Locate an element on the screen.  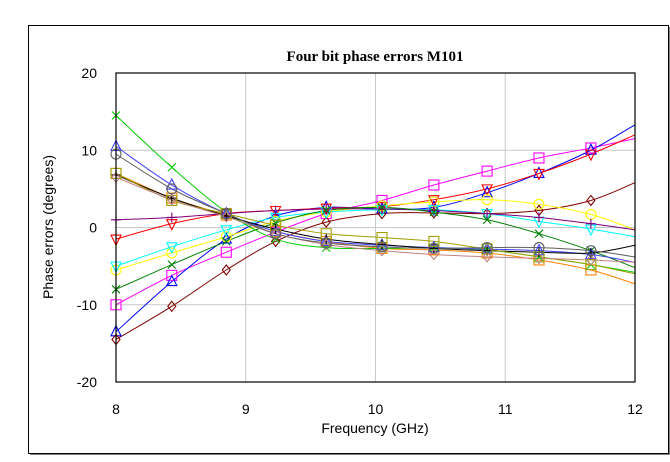
chart-title: Four bit phase errors M101 is located at coordinates (375, 57).